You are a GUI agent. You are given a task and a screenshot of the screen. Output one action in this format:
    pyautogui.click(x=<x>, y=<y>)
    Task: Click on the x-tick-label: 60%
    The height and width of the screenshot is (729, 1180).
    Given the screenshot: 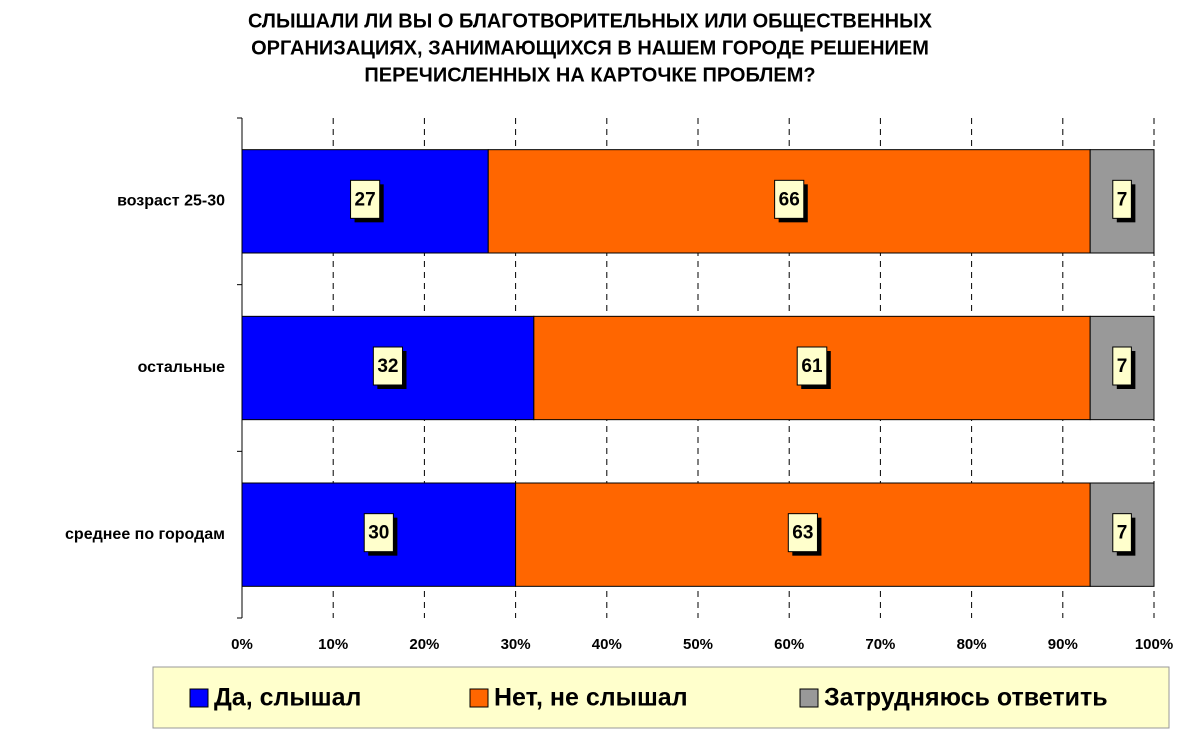 What is the action you would take?
    pyautogui.click(x=789, y=644)
    